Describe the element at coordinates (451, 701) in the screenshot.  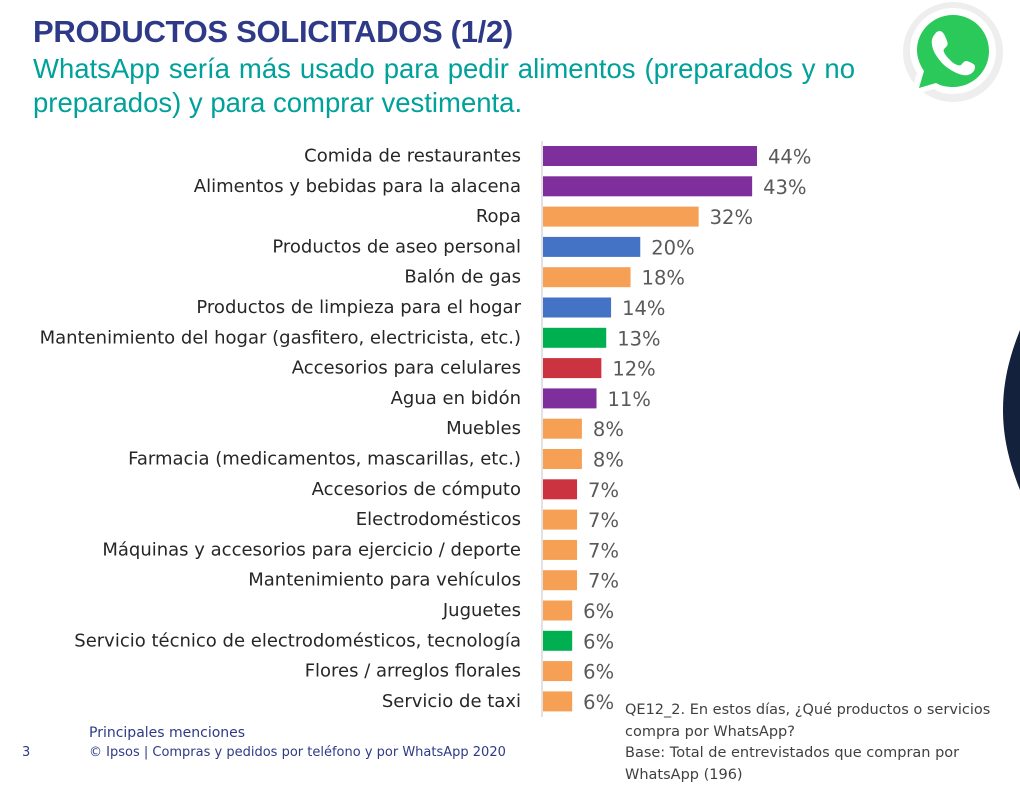
I see `category-label: Servicio de taxi` at that location.